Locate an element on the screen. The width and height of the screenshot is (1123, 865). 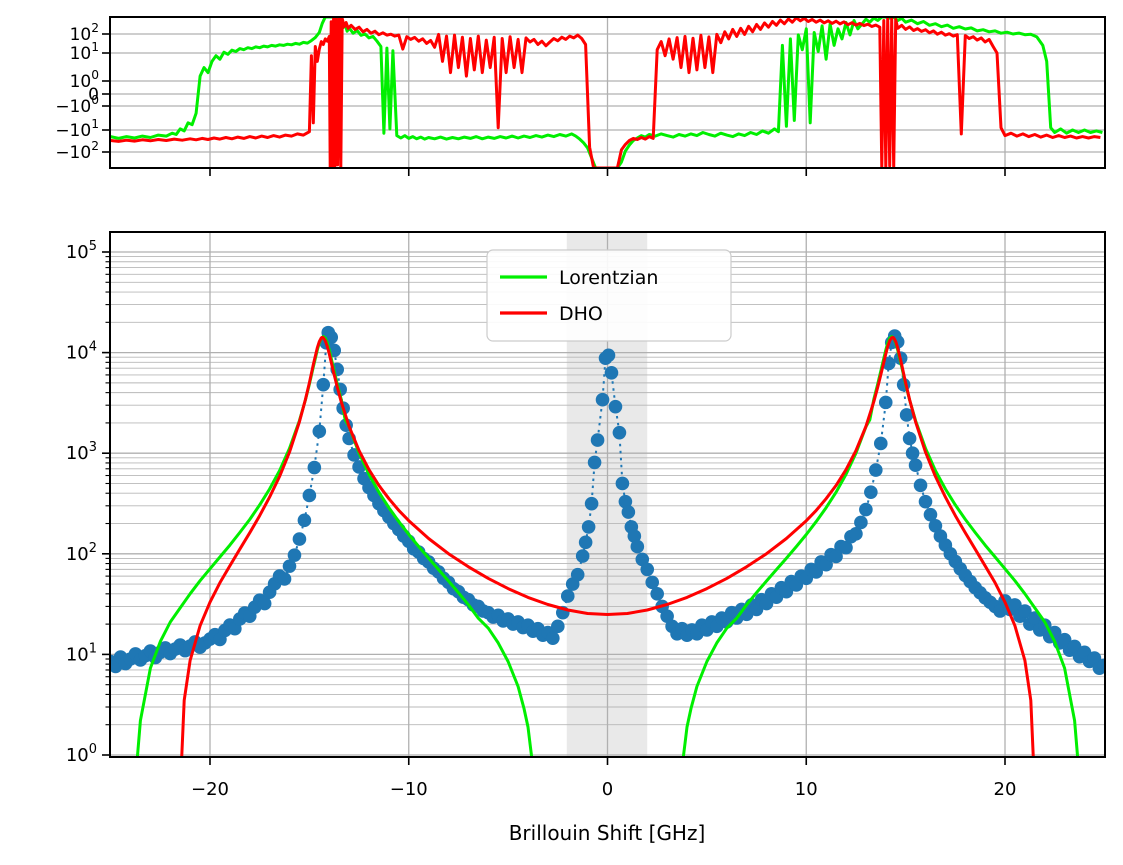
legend-box is located at coordinates (609, 295).